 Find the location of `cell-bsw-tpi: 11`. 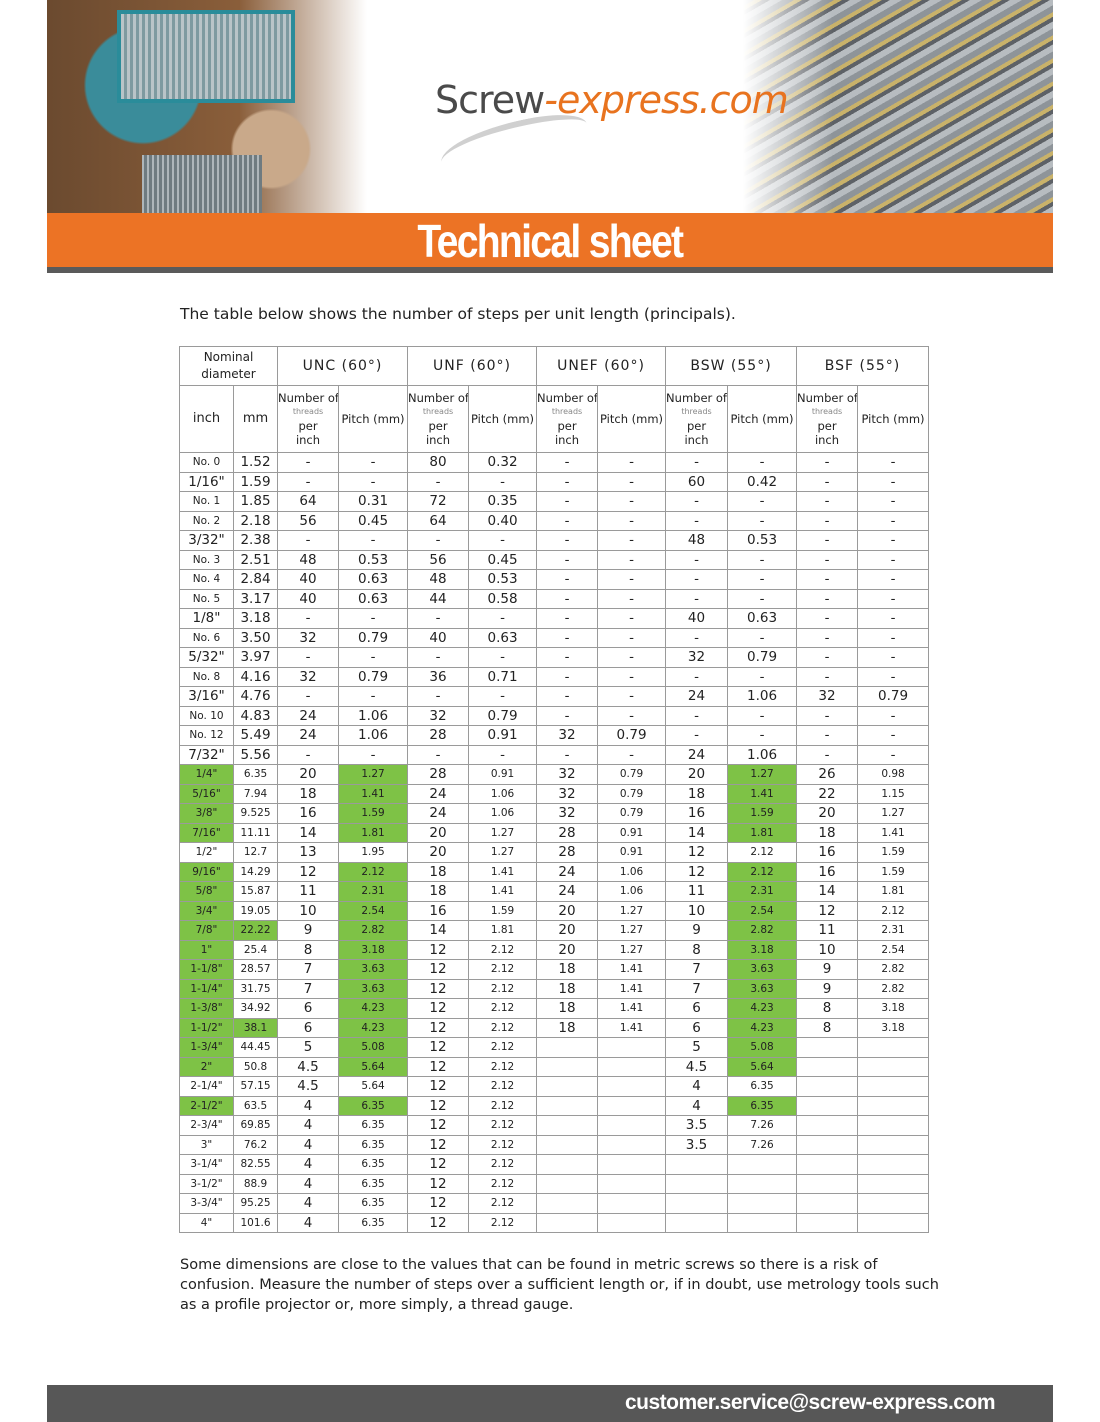

cell-bsw-tpi: 11 is located at coordinates (697, 891).